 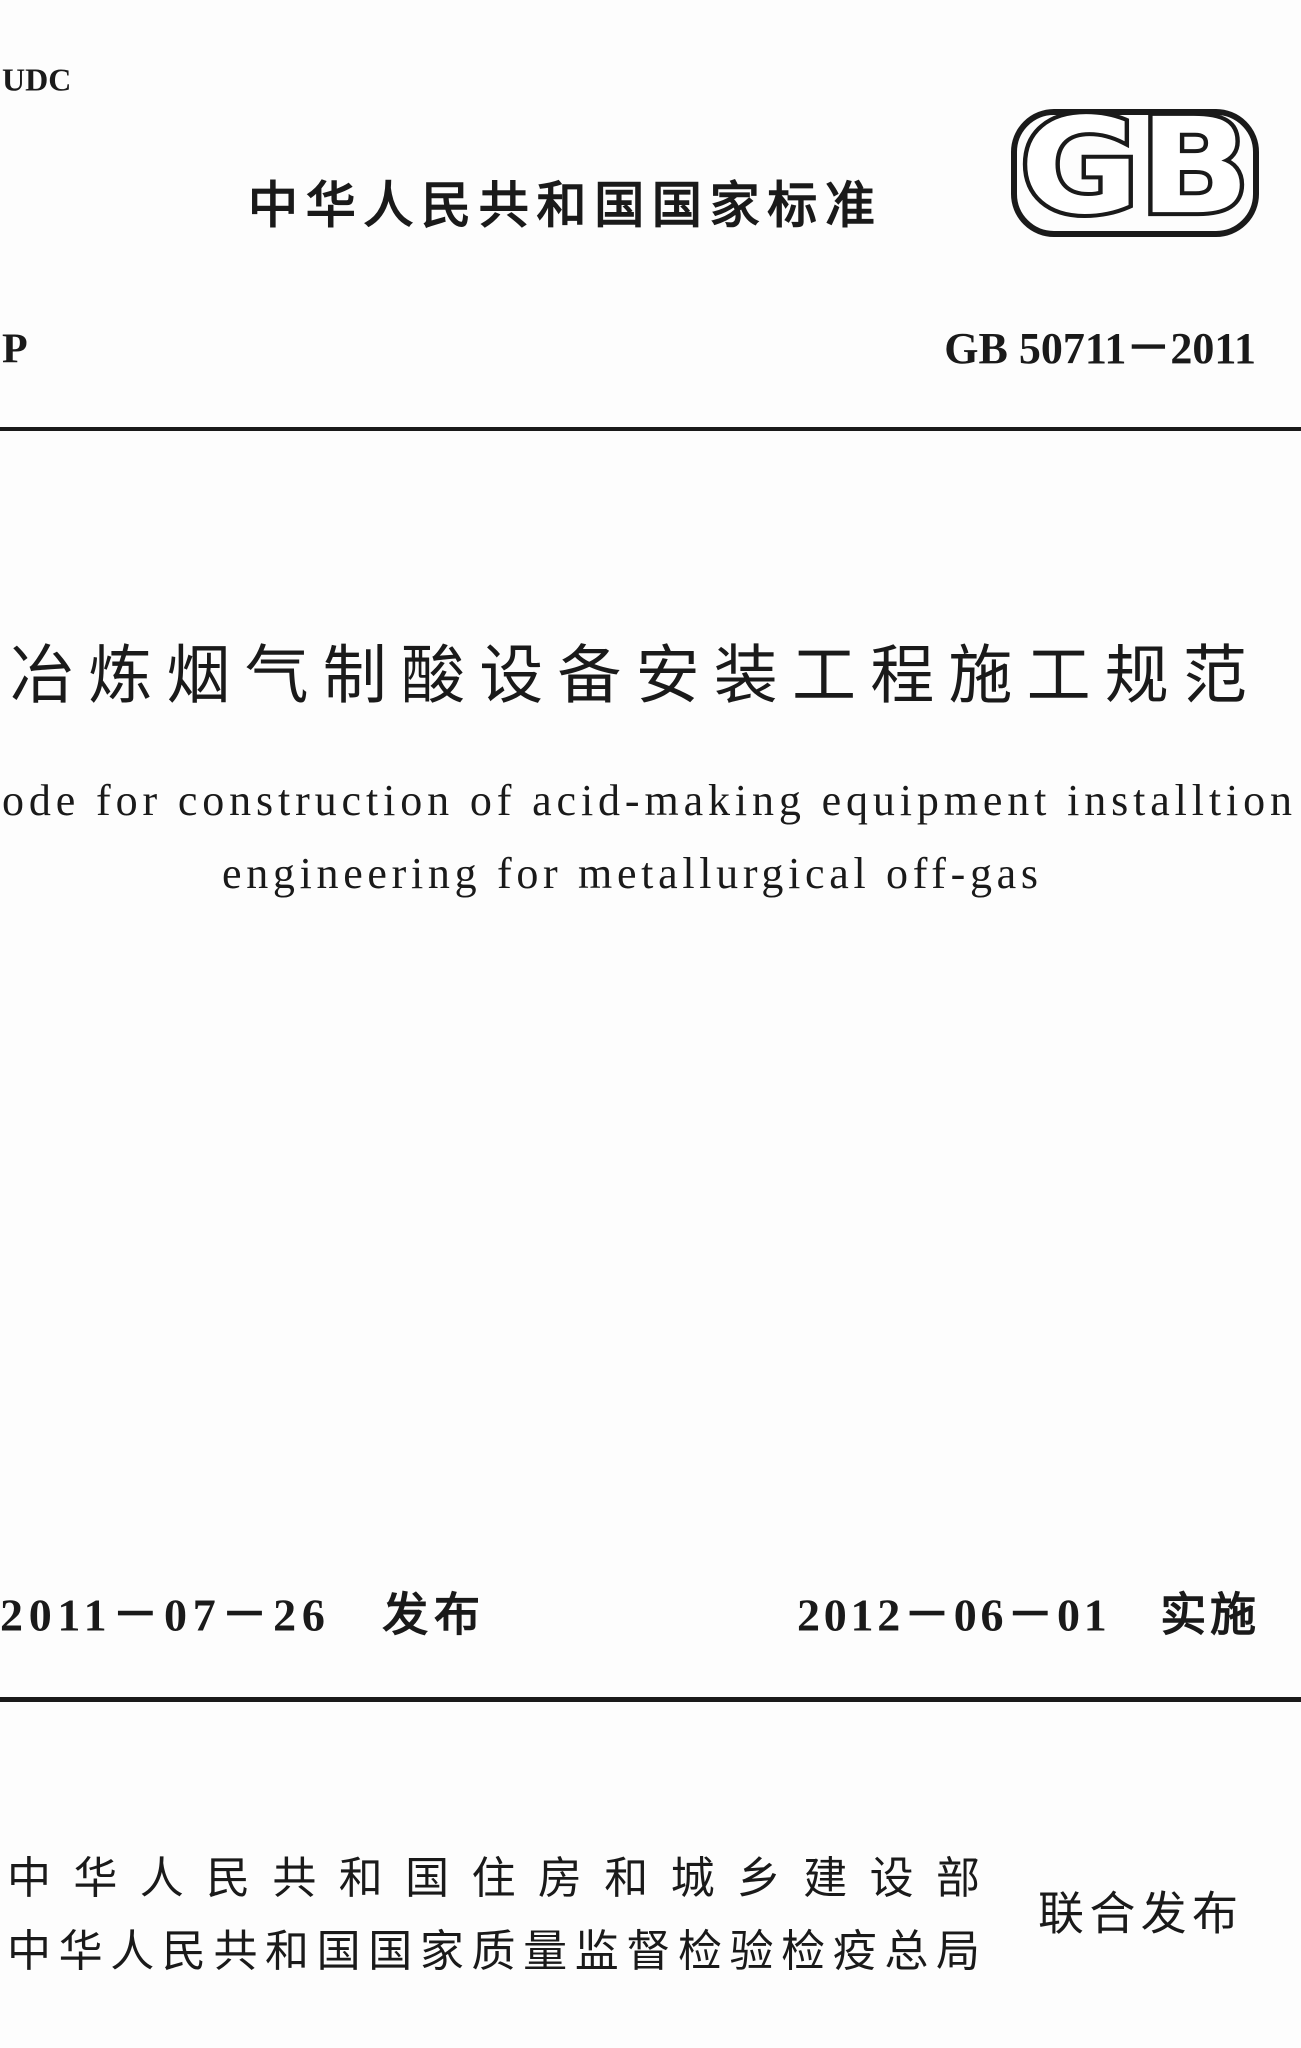 What do you see at coordinates (493, 1878) in the screenshot?
I see `issuer-name: 中华人民共和国住房和城乡建设部` at bounding box center [493, 1878].